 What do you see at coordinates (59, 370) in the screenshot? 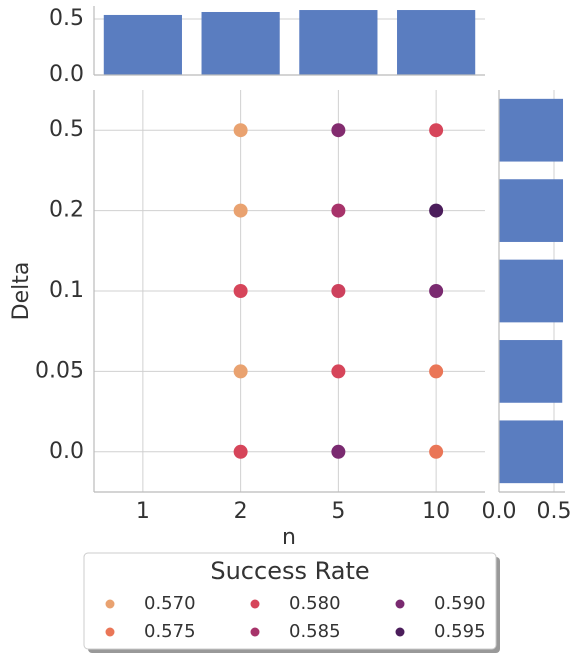
I see `y-tick-label: 0.05` at bounding box center [59, 370].